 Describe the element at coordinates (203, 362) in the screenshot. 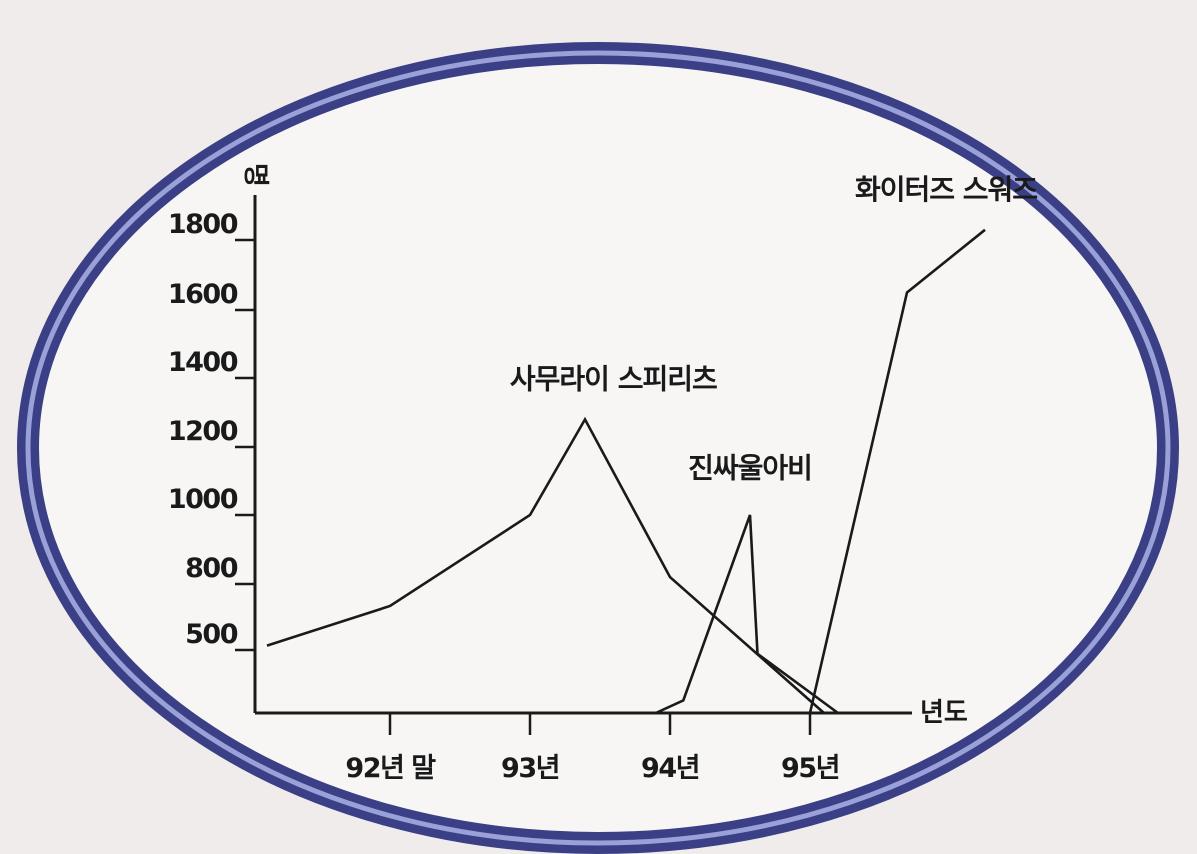

I see `y-tick-label: 1400` at that location.